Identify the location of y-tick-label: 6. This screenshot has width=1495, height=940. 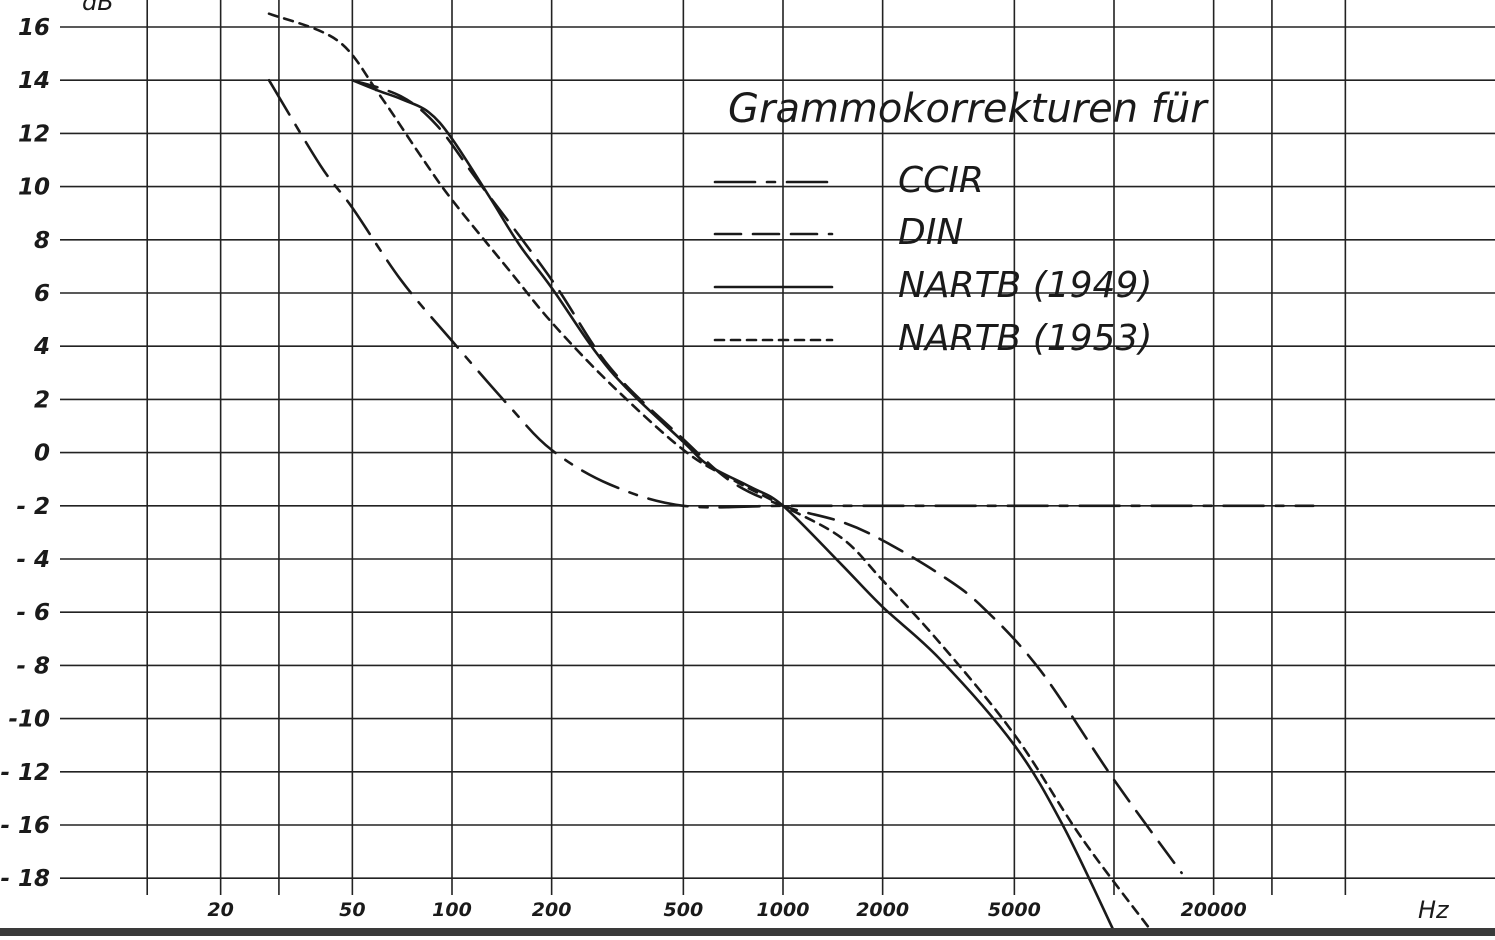
(42, 294).